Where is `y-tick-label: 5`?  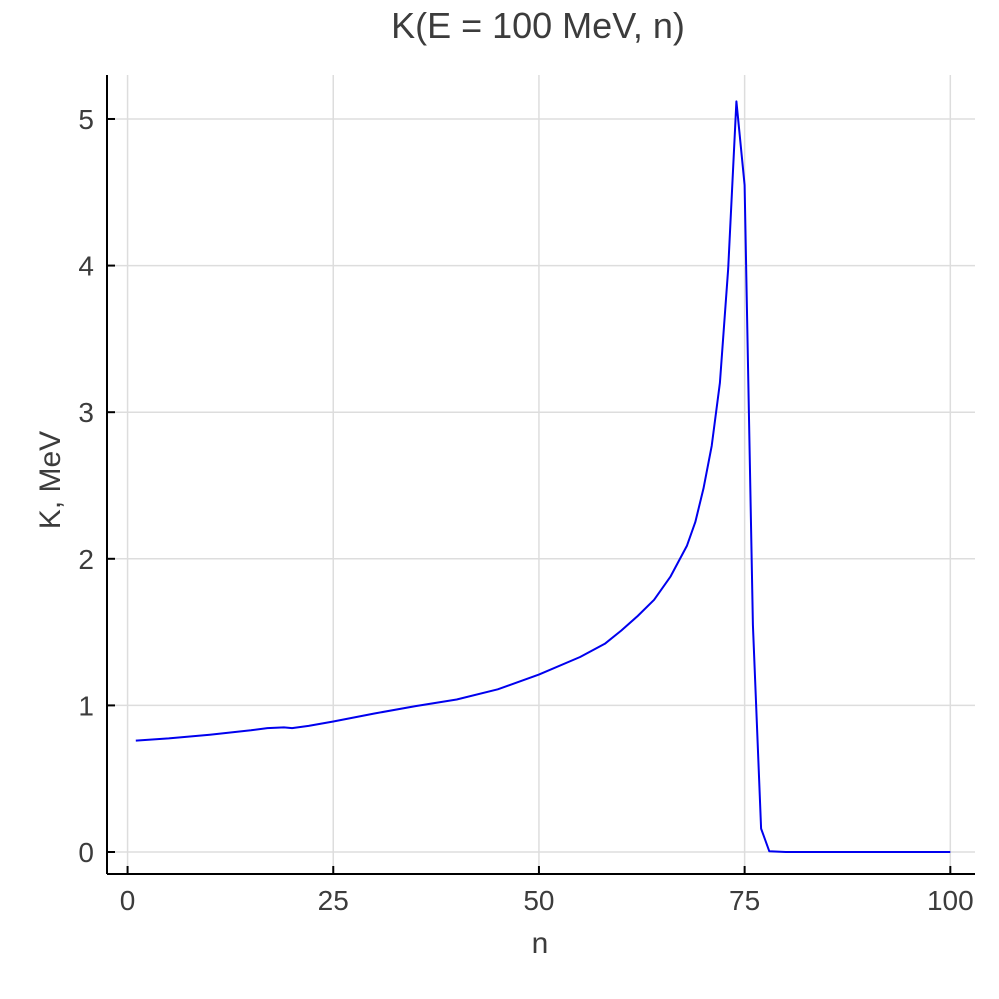
y-tick-label: 5 is located at coordinates (86, 119).